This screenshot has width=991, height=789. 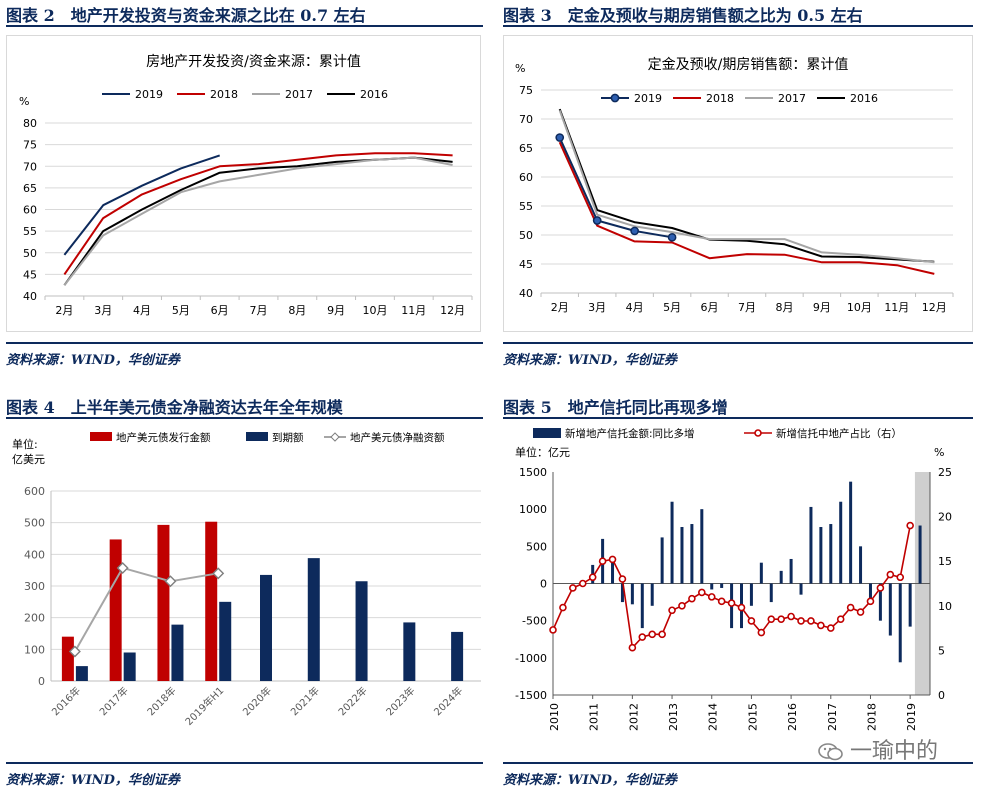 I want to click on y2-tick-label: 20, so click(x=945, y=517).